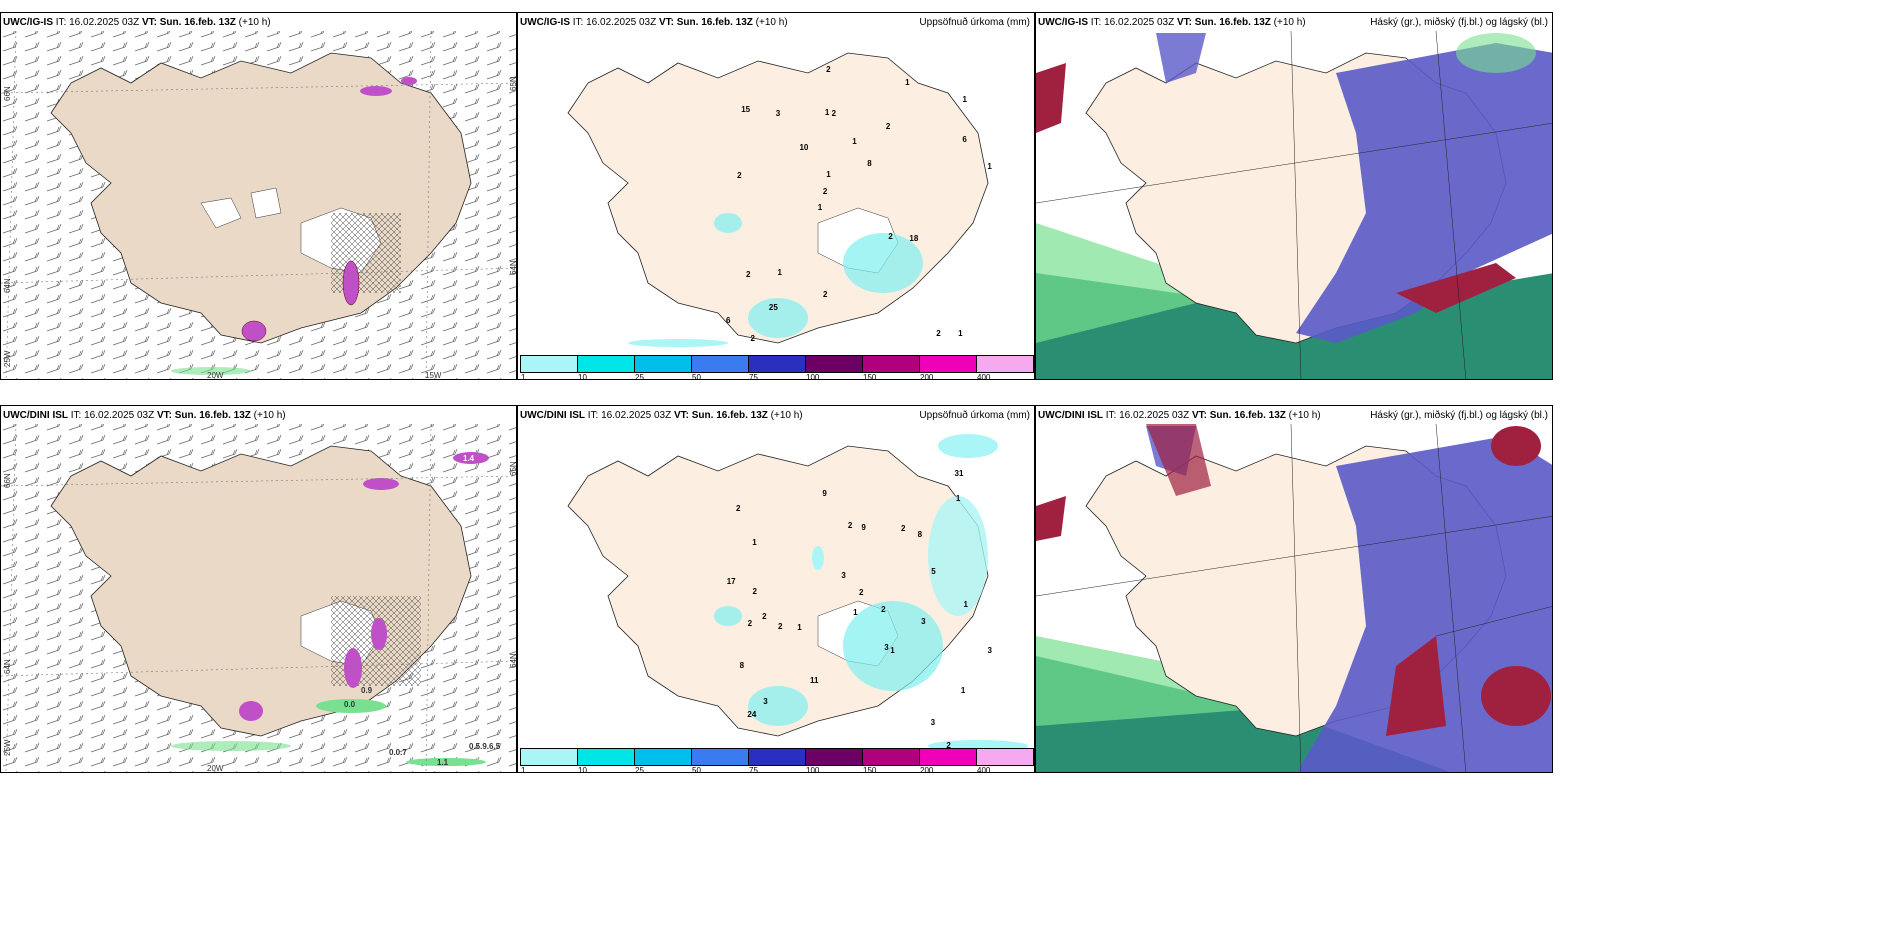 Image resolution: width=1900 pixels, height=950 pixels. What do you see at coordinates (443, 762) in the screenshot?
I see `pressure-value: 1.1` at bounding box center [443, 762].